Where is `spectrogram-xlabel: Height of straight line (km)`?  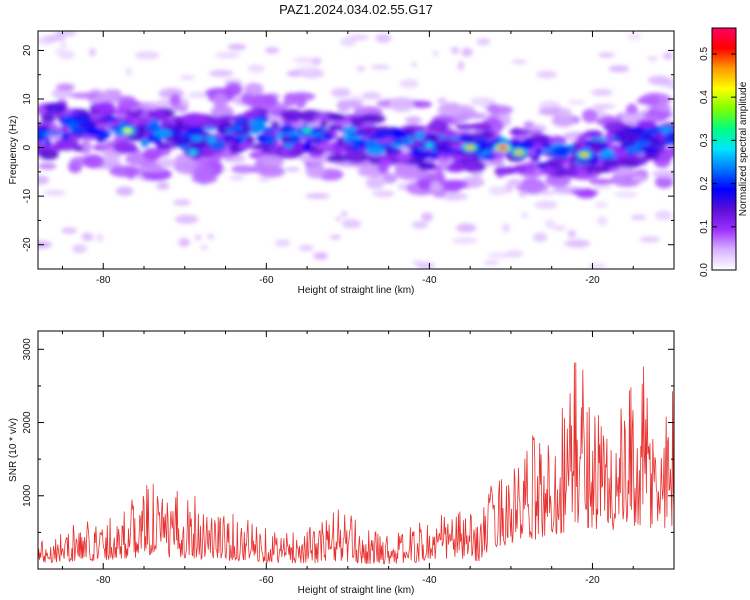 spectrogram-xlabel: Height of straight line (km) is located at coordinates (356, 290).